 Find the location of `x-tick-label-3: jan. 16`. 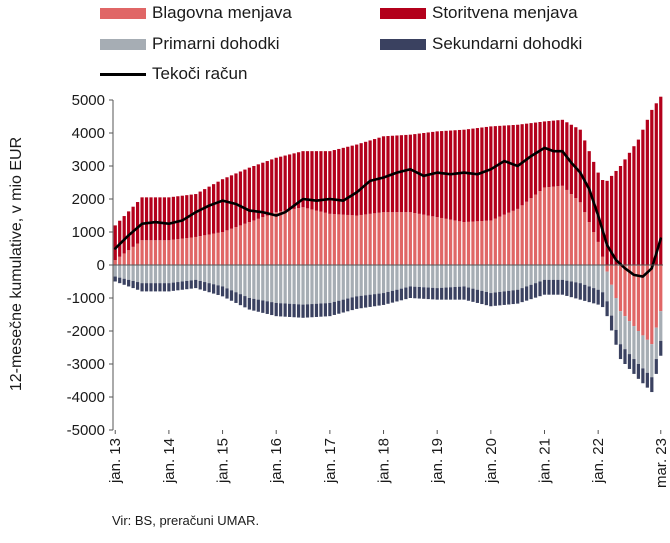

x-tick-label-3: jan. 16 is located at coordinates (276, 461).